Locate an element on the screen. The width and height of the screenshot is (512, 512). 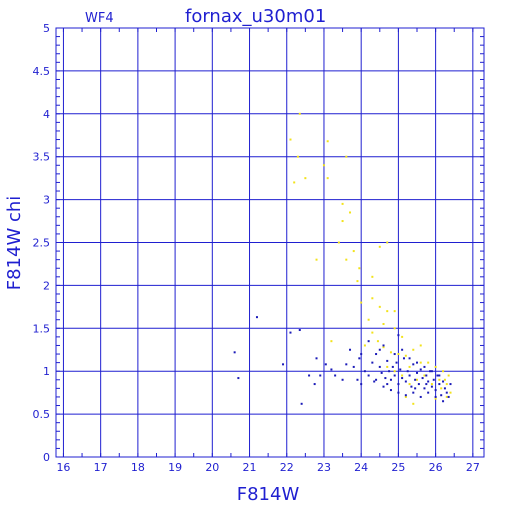
y-tick-labels: 0 0.5 1 1.5 2 2.5 3 3.5 4 4.5 5 is located at coordinates (42, 243).